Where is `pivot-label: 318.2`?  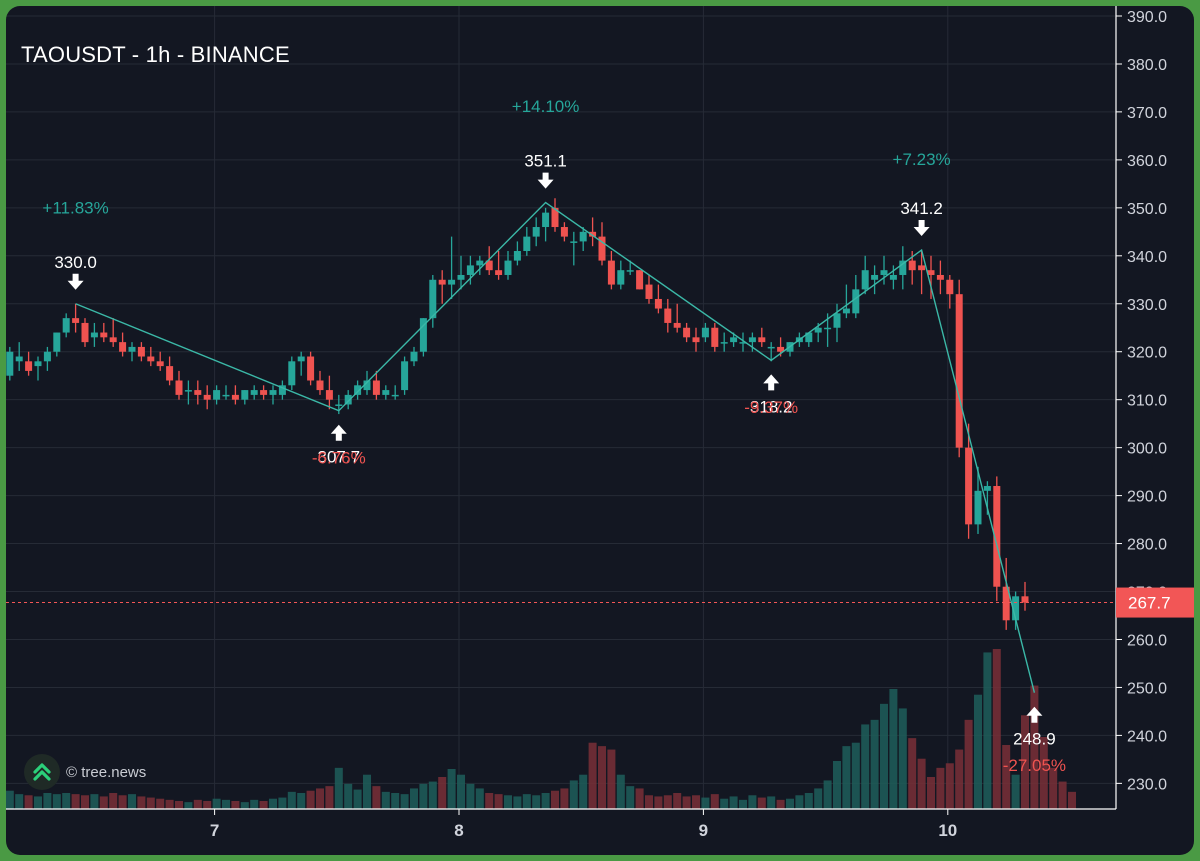
pivot-label: 318.2 is located at coordinates (771, 406).